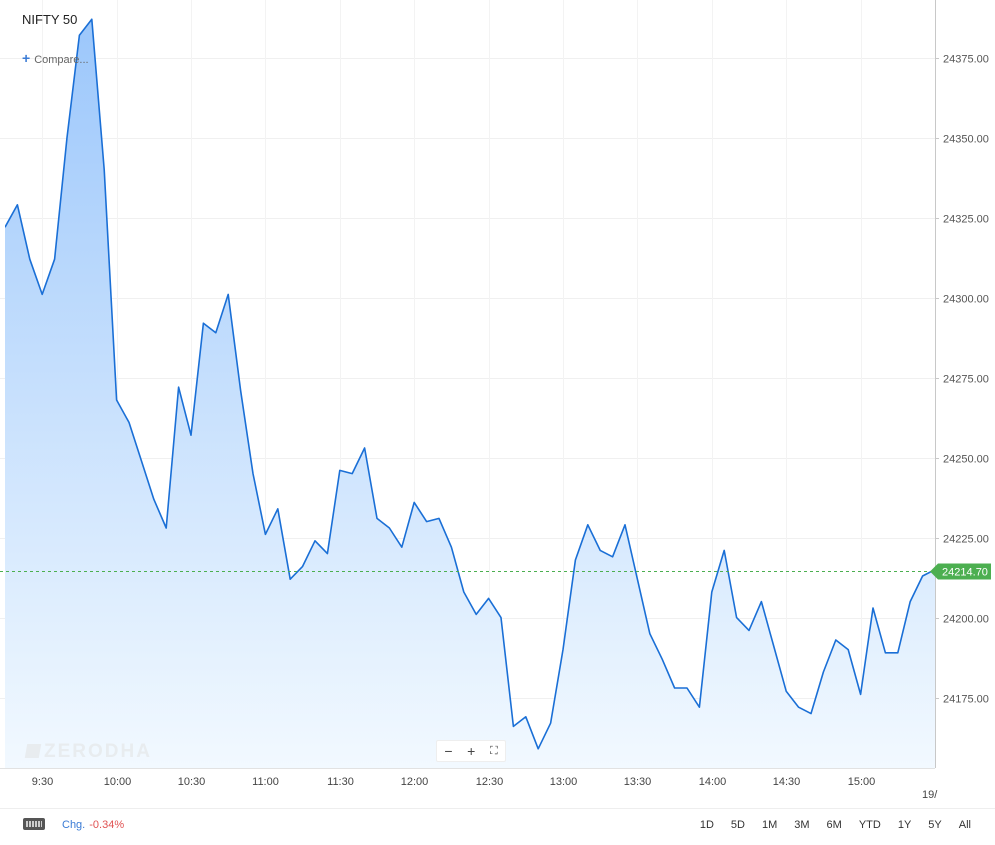 The width and height of the screenshot is (995, 845). I want to click on x-tick-label: 13:00, so click(564, 782).